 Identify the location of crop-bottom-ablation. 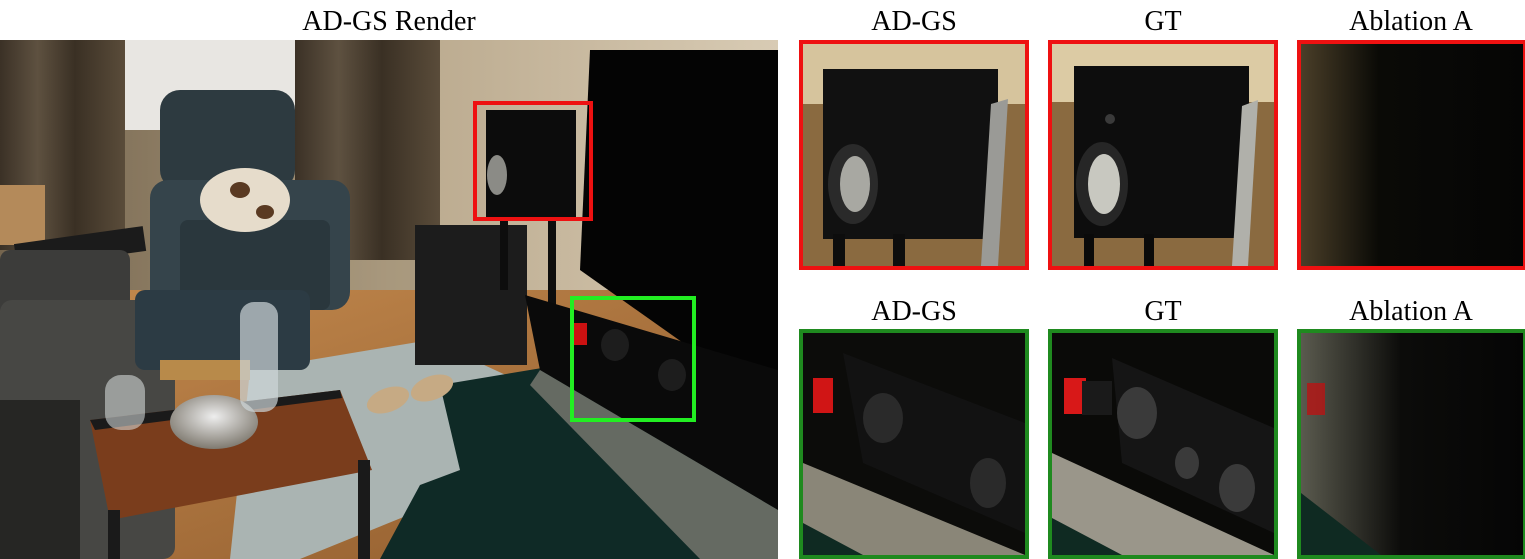
(1411, 444).